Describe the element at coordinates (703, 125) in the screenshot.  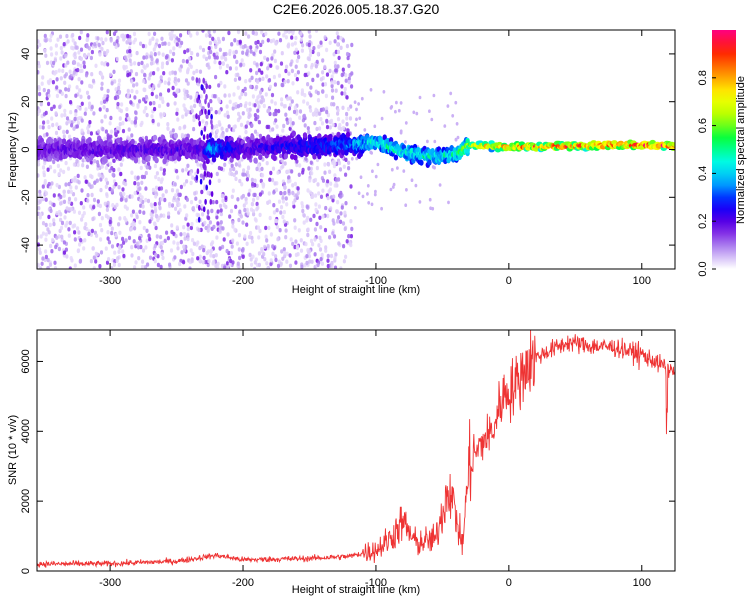
I see `colorbar-tick-label: 0.6` at that location.